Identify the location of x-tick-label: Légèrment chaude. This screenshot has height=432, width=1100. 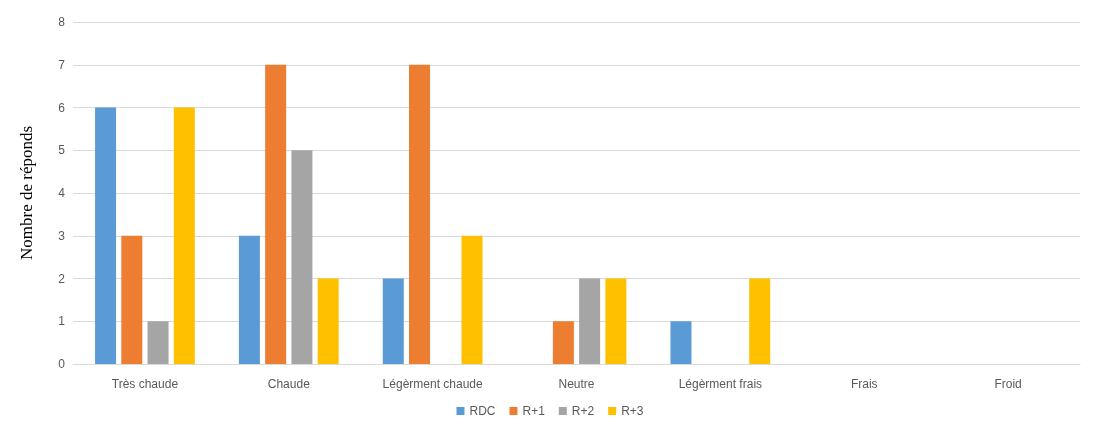
(432, 384).